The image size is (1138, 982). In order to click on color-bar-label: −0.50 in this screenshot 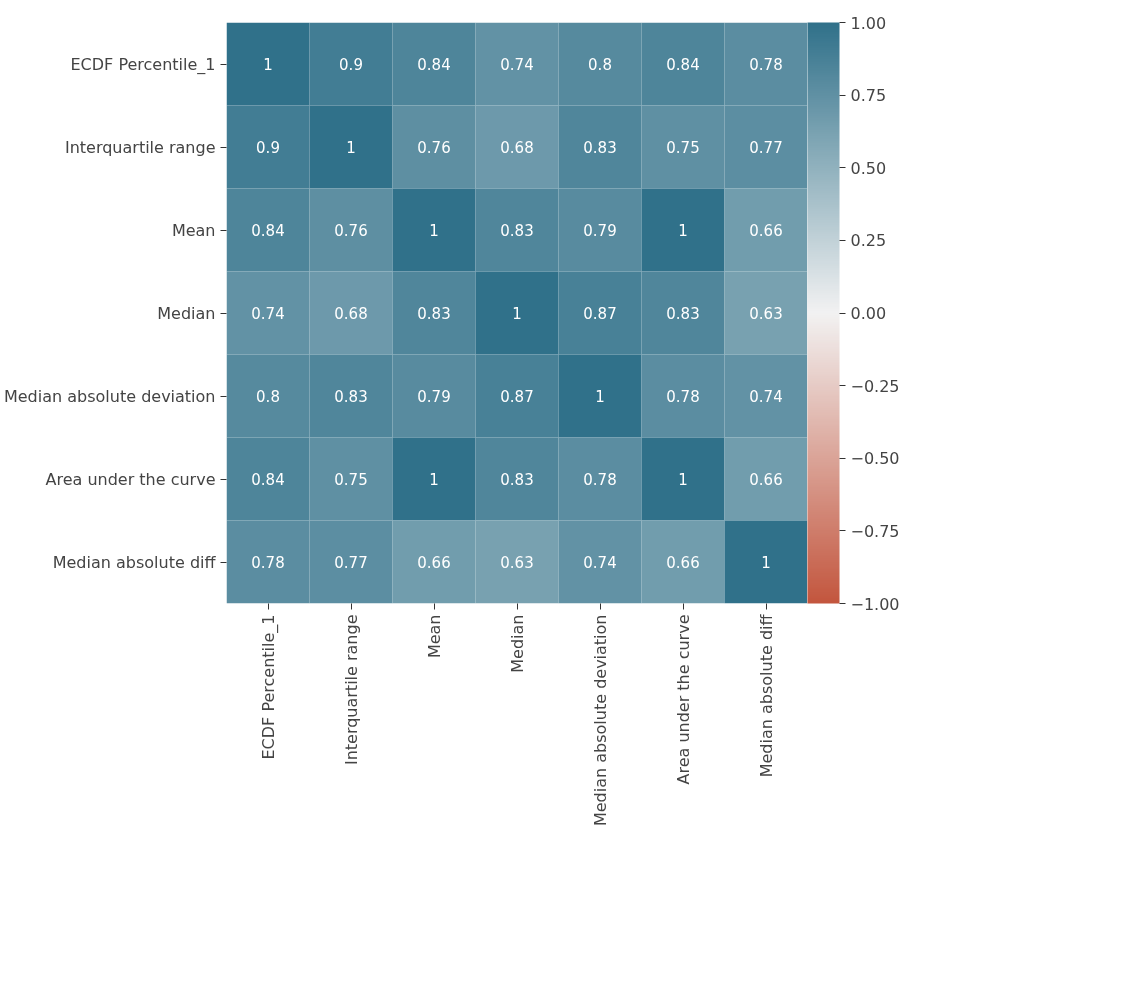, I will do `click(875, 459)`.